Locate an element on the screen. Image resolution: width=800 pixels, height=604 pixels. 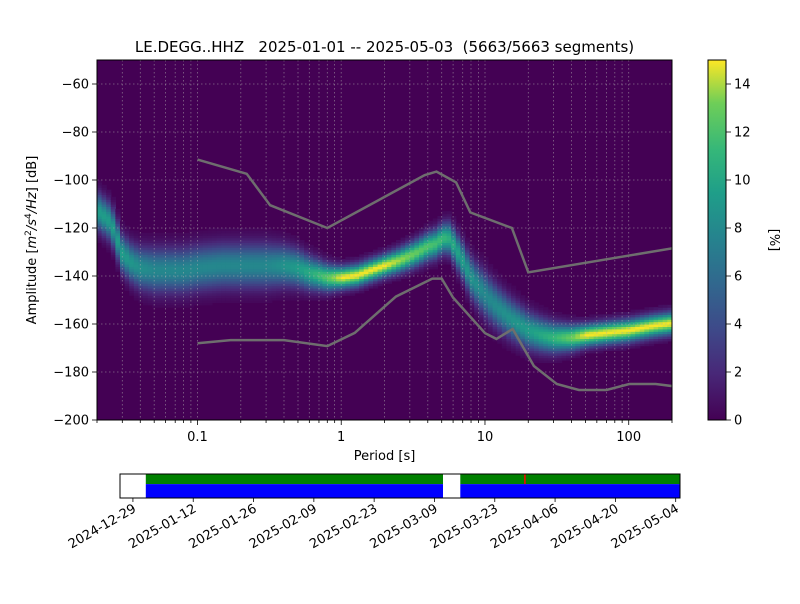
timeline-frame is located at coordinates (400, 486).